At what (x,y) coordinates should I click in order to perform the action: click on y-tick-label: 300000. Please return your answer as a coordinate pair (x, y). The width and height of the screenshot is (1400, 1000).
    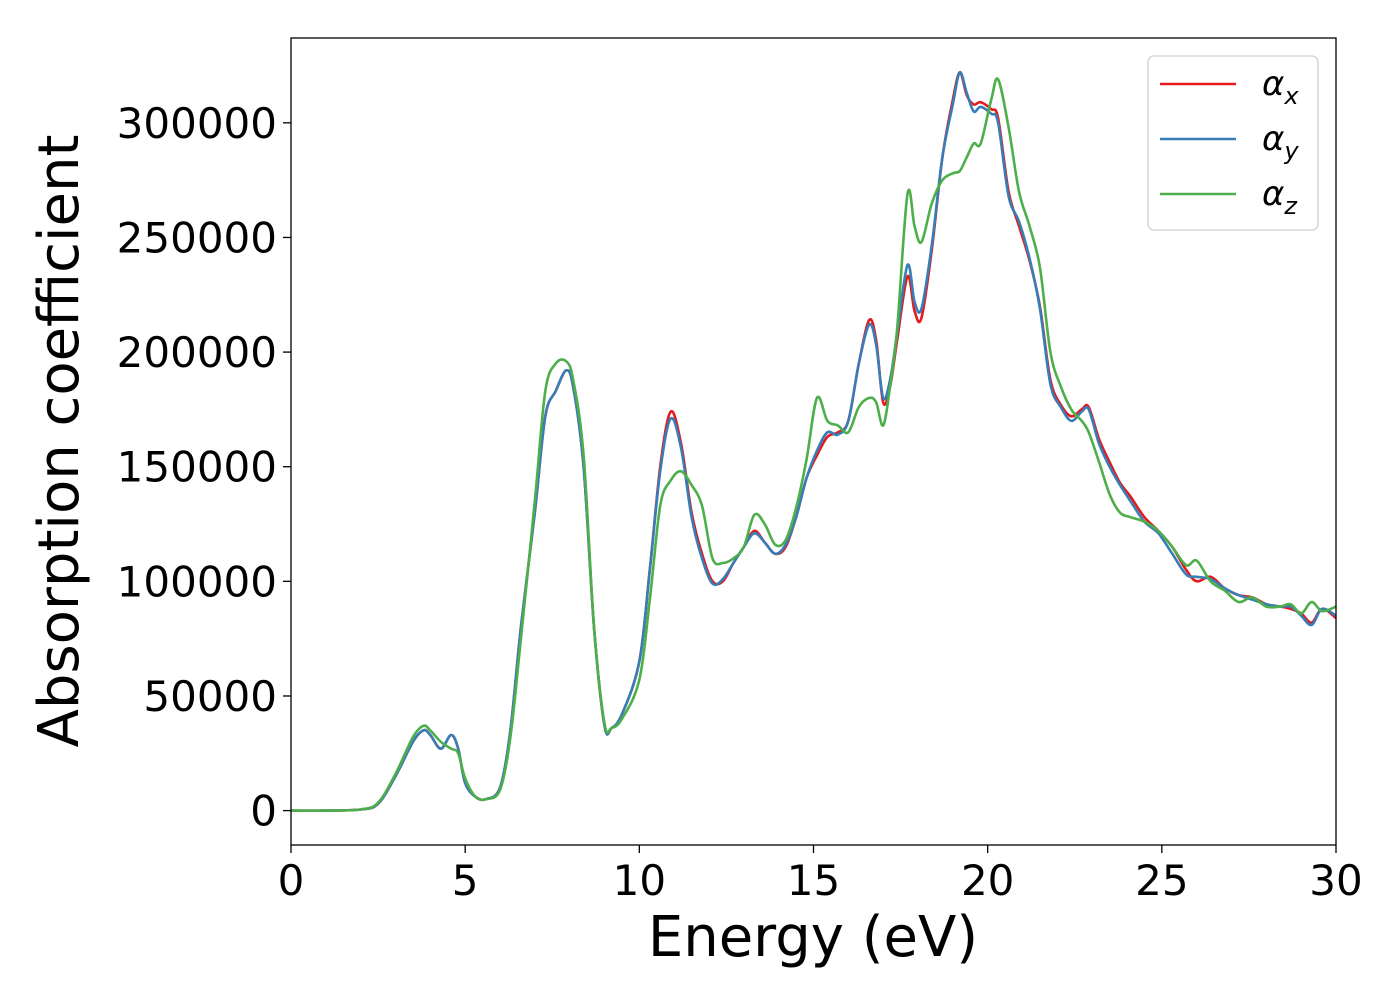
    Looking at the image, I should click on (197, 123).